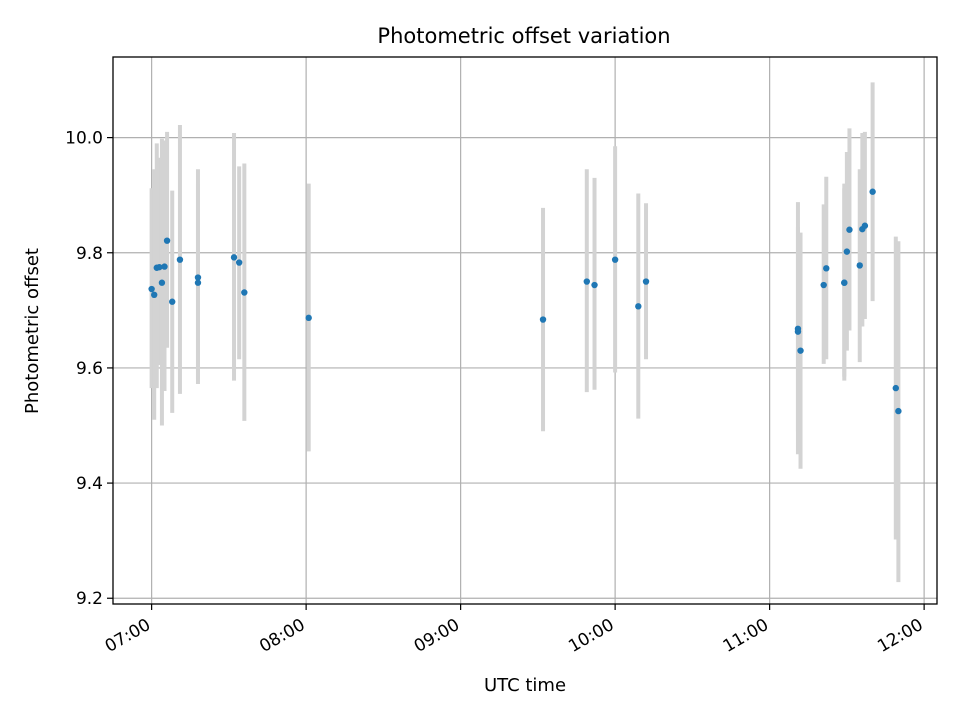 This screenshot has height=720, width=960. What do you see at coordinates (89, 599) in the screenshot?
I see `y-tick-label: 9.2` at bounding box center [89, 599].